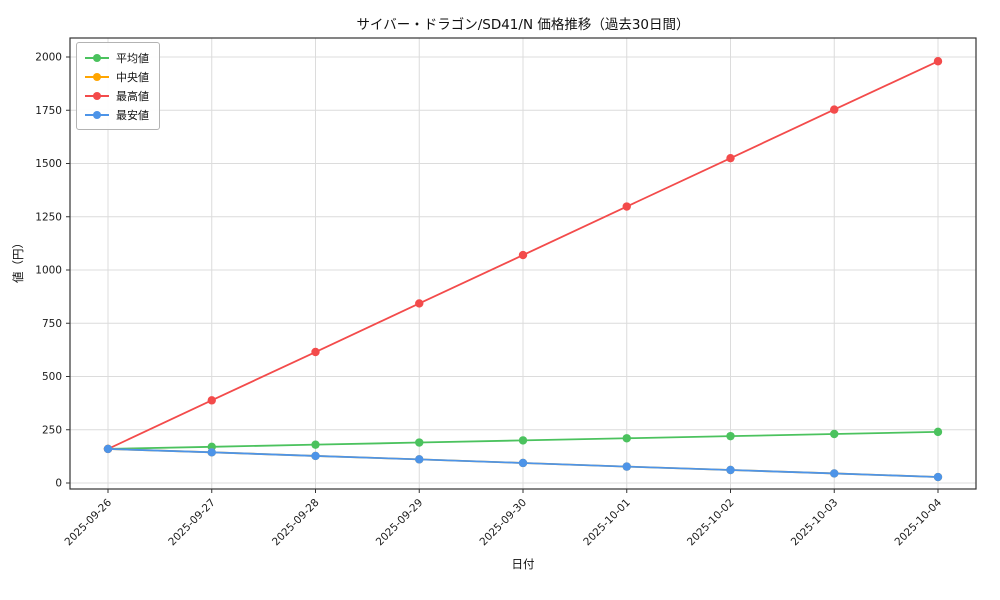  I want to click on y-tick-label: 0, so click(58, 484).